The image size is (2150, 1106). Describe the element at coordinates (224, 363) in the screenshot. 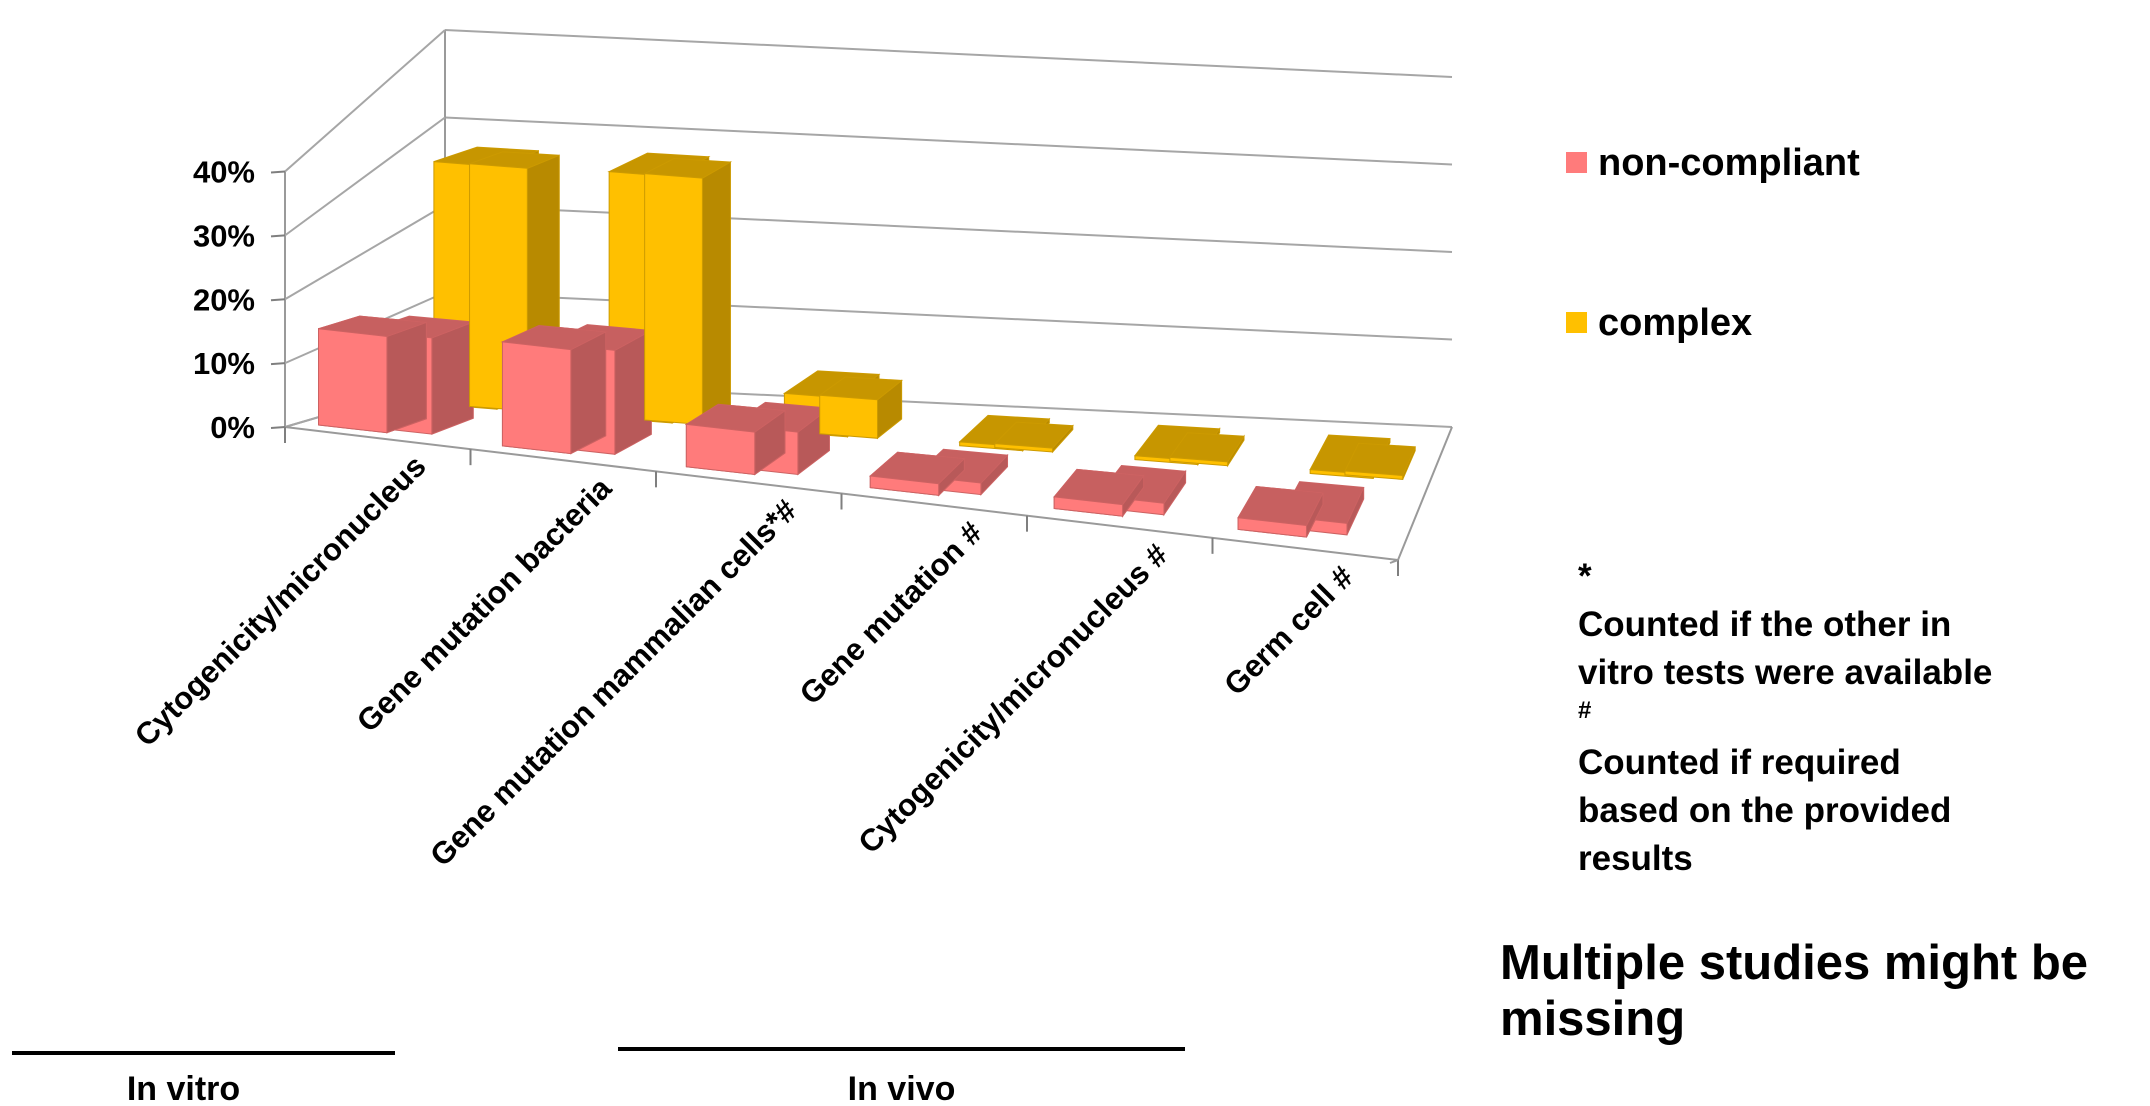

I see `y-tick-label: 10%` at that location.